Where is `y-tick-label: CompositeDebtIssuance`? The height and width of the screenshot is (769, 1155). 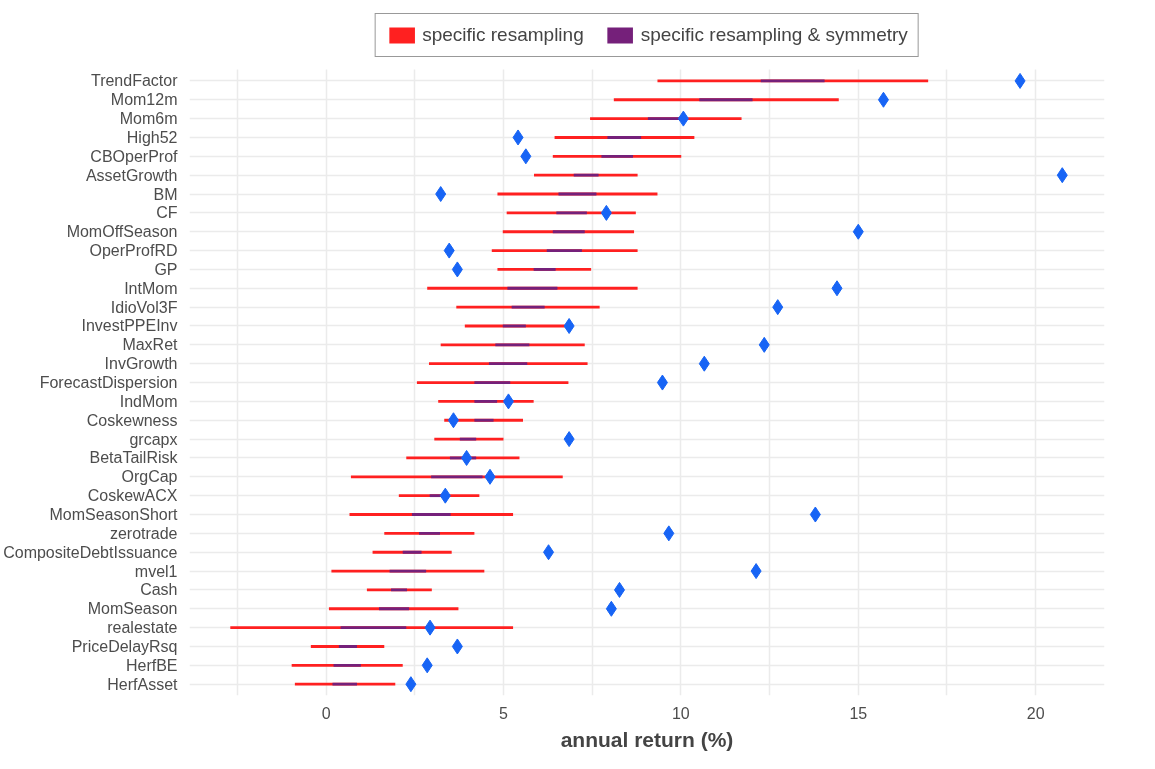
y-tick-label: CompositeDebtIssuance is located at coordinates (90, 552).